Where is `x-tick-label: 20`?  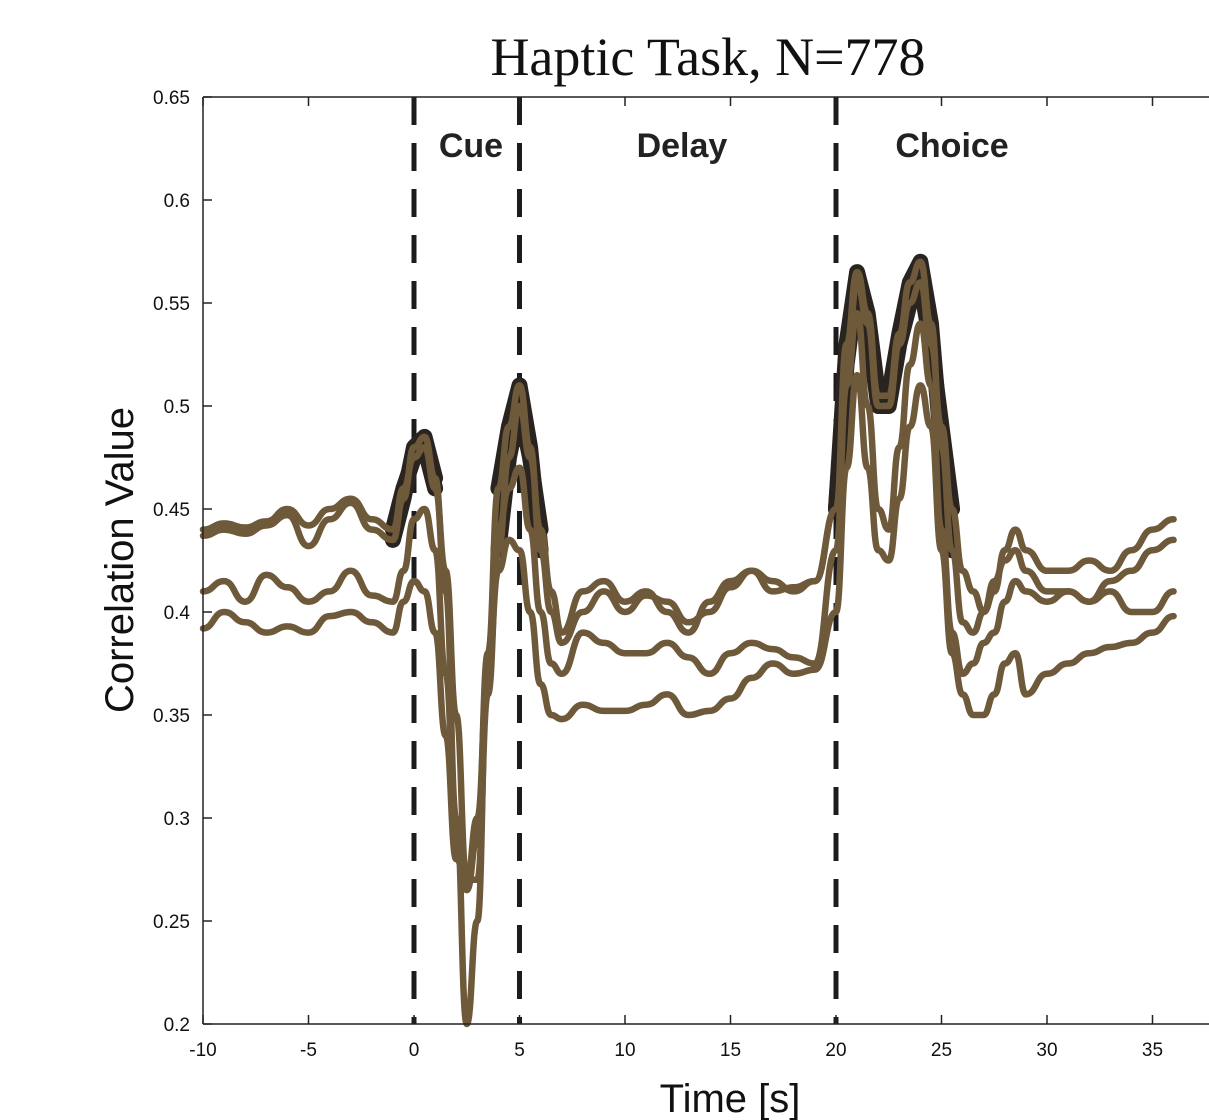 x-tick-label: 20 is located at coordinates (835, 1050).